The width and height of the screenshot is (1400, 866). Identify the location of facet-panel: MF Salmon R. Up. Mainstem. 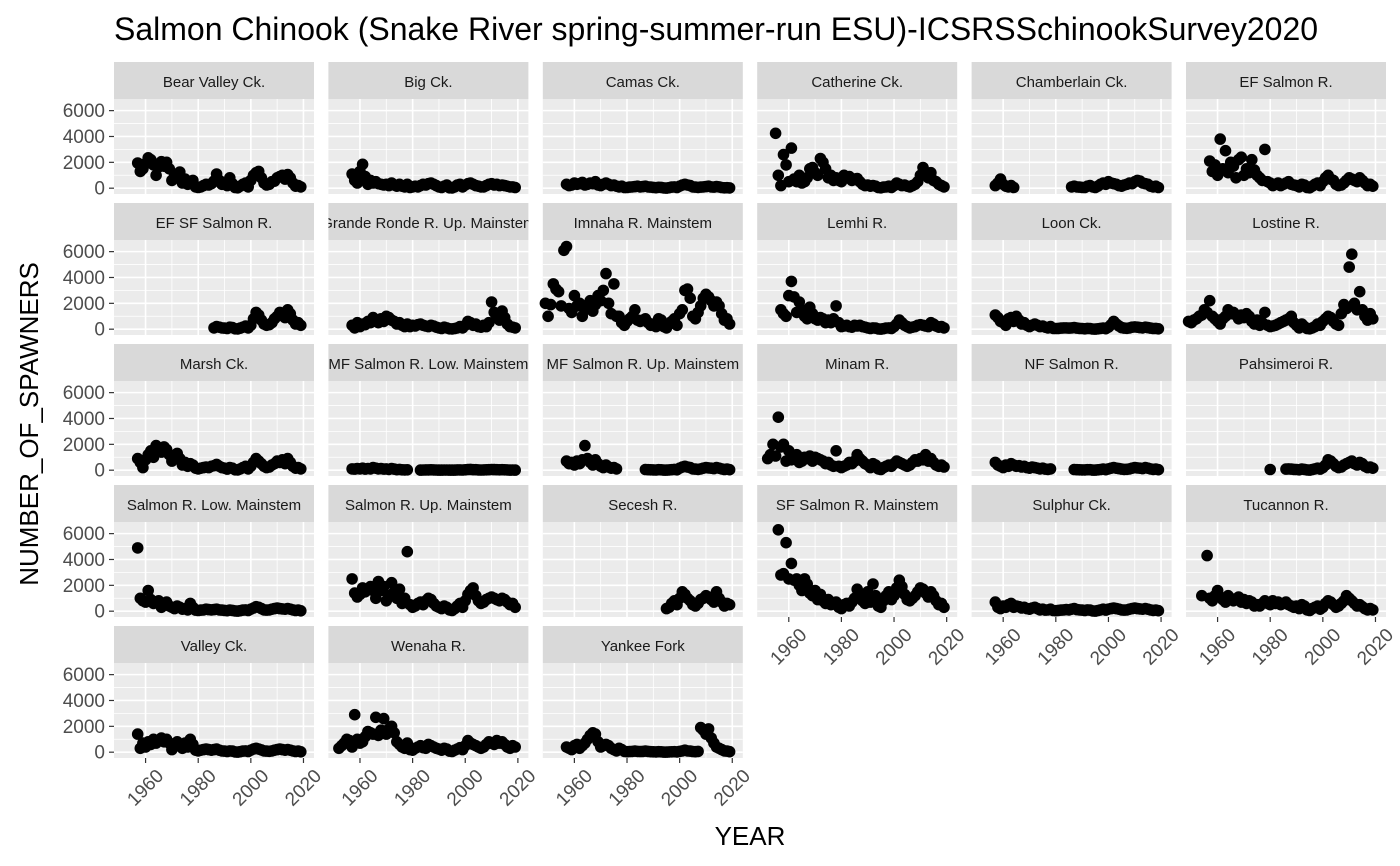
(642, 410).